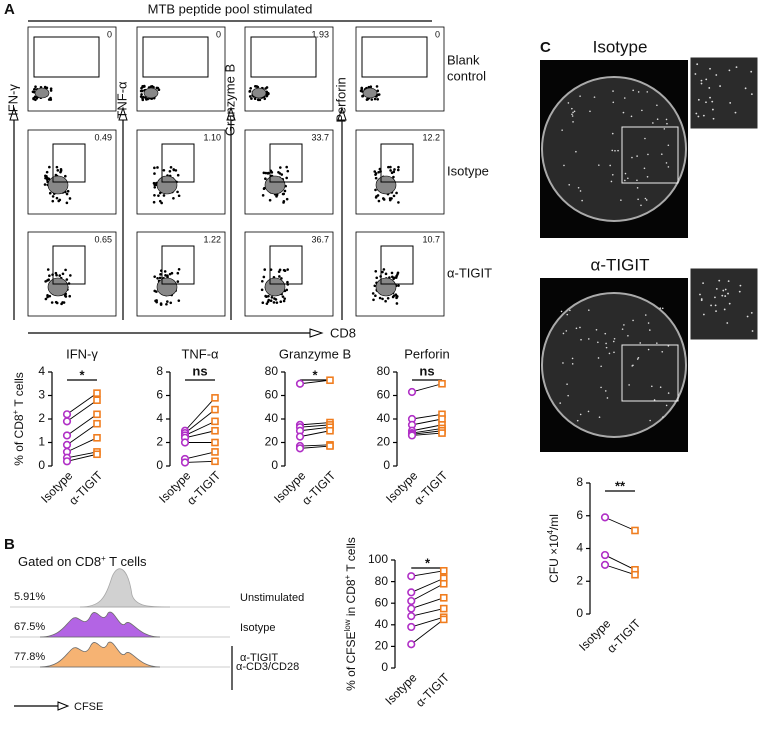 The height and width of the screenshot is (748, 762). What do you see at coordinates (382, 646) in the screenshot?
I see `y-tick-label: 20` at bounding box center [382, 646].